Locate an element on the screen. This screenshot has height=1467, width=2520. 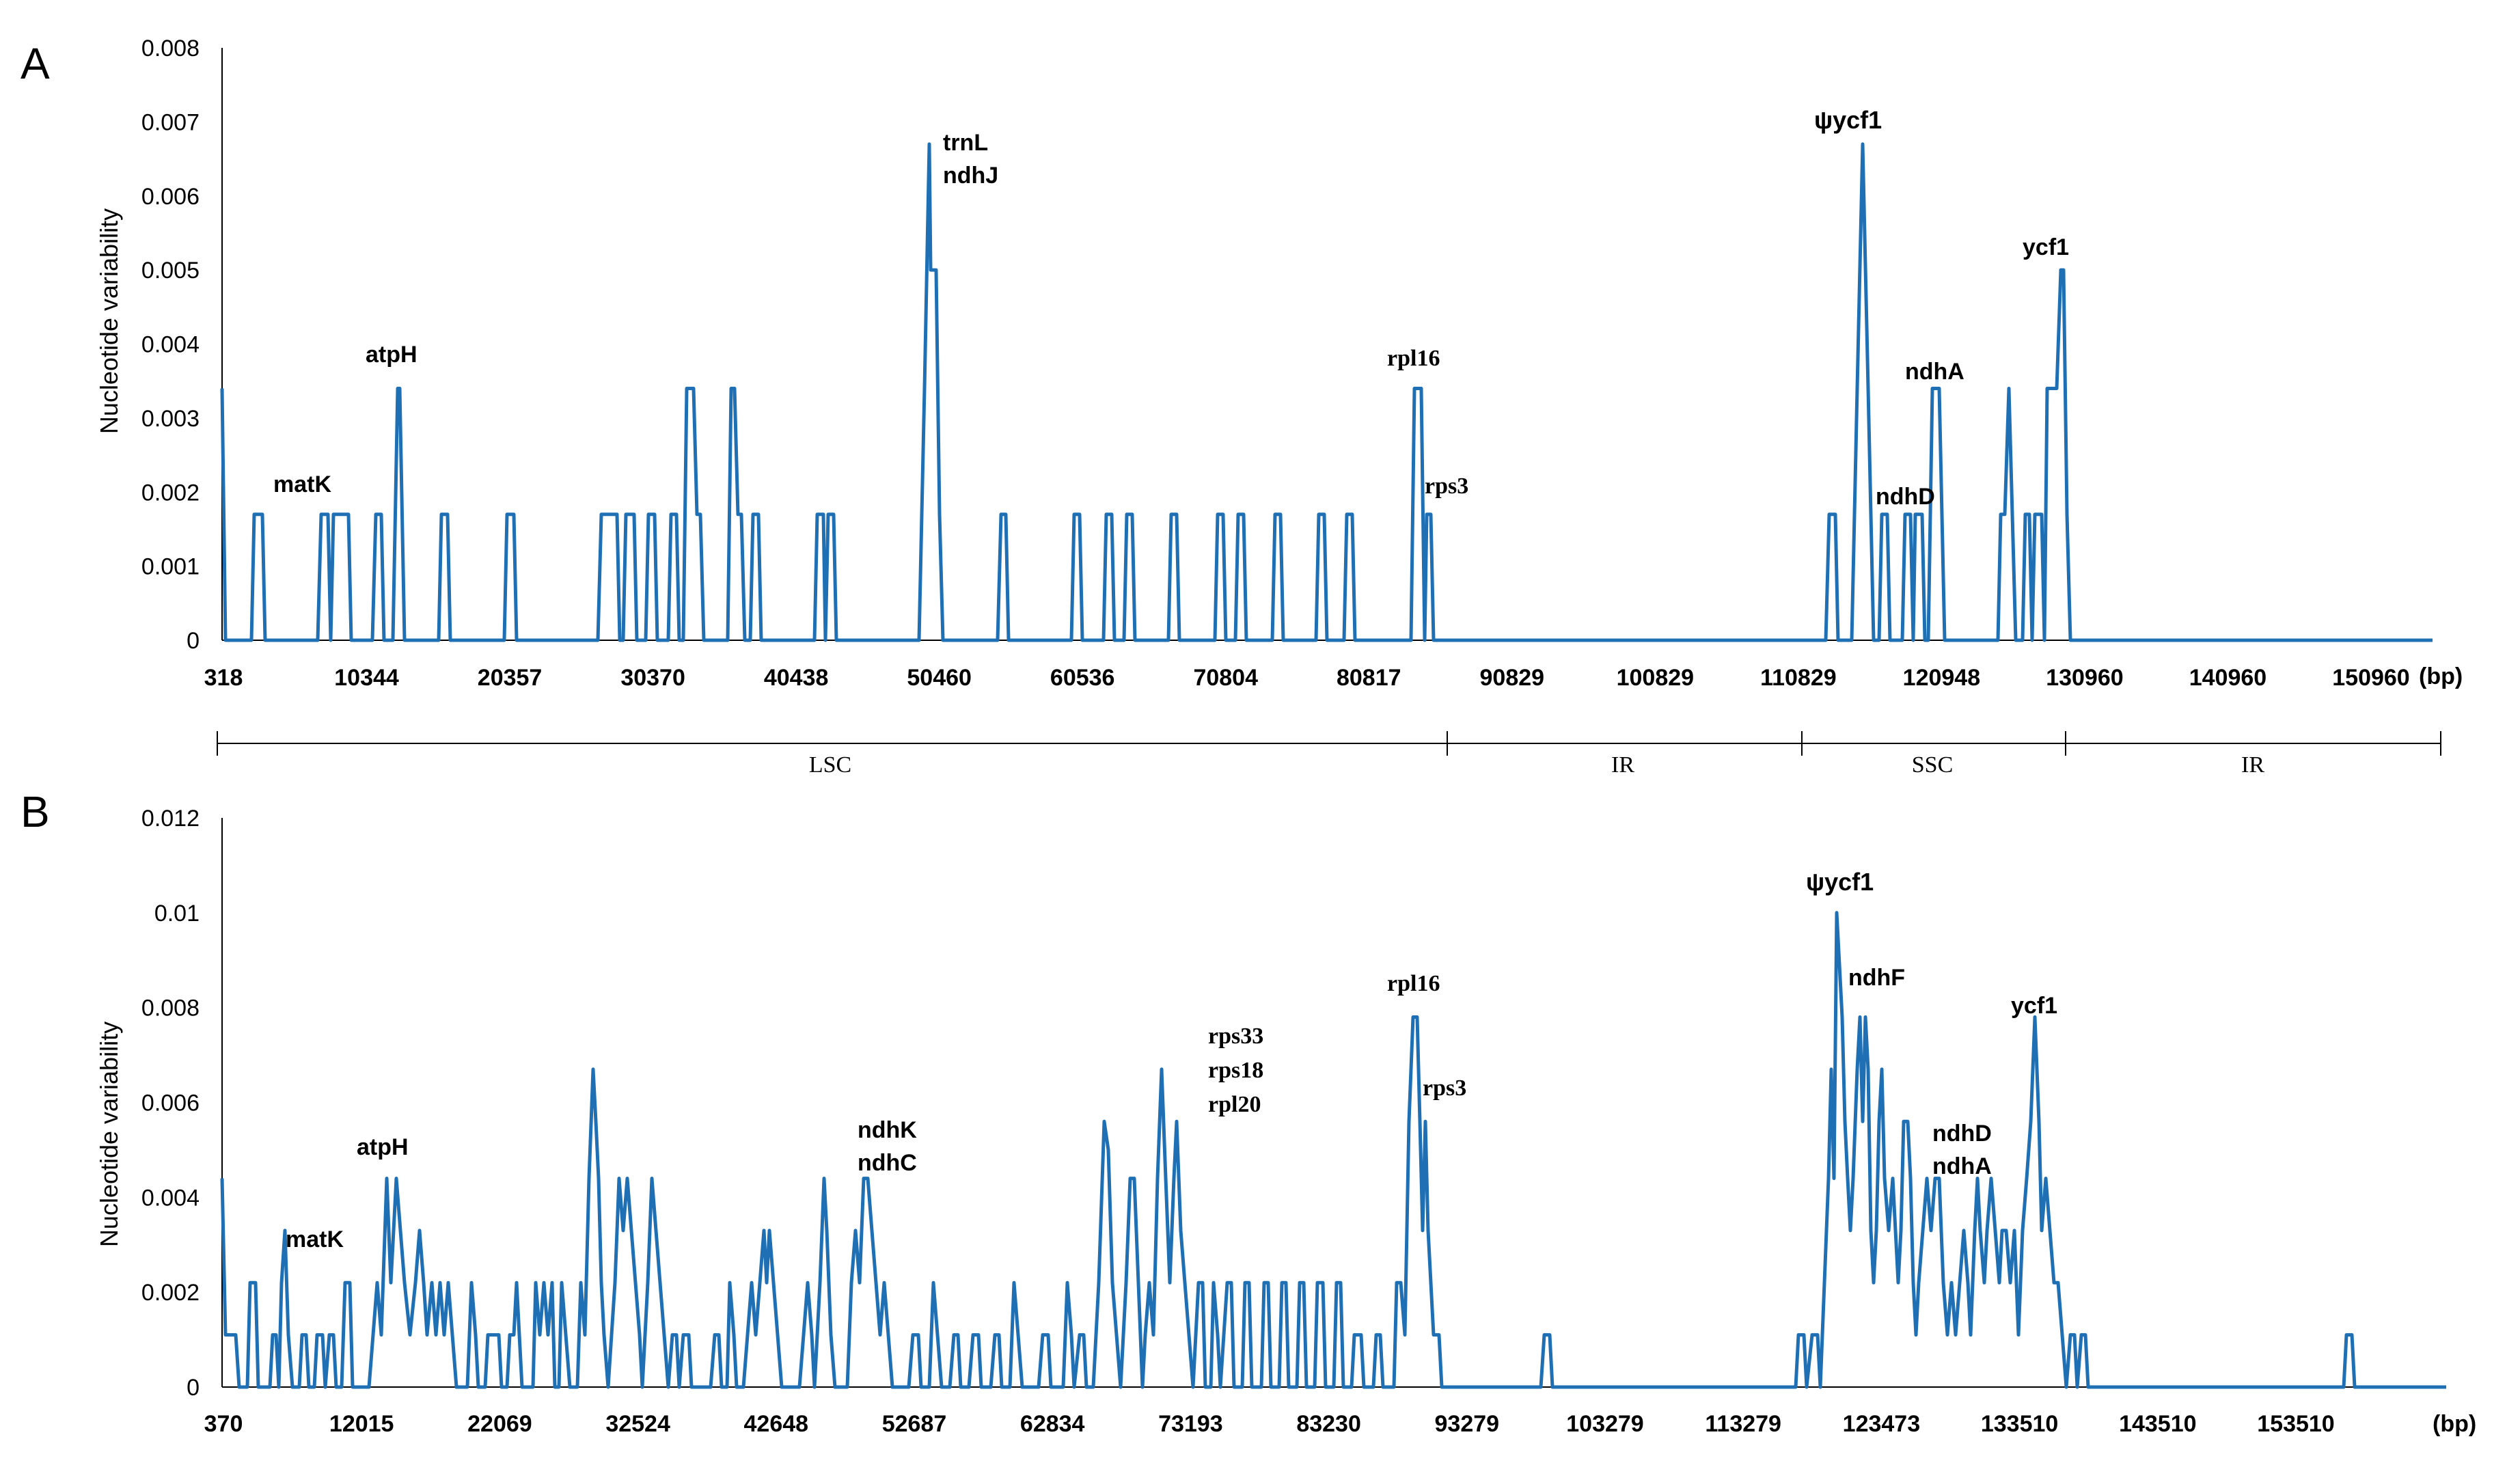
label-b-rps3: rps3 is located at coordinates (1444, 1088).